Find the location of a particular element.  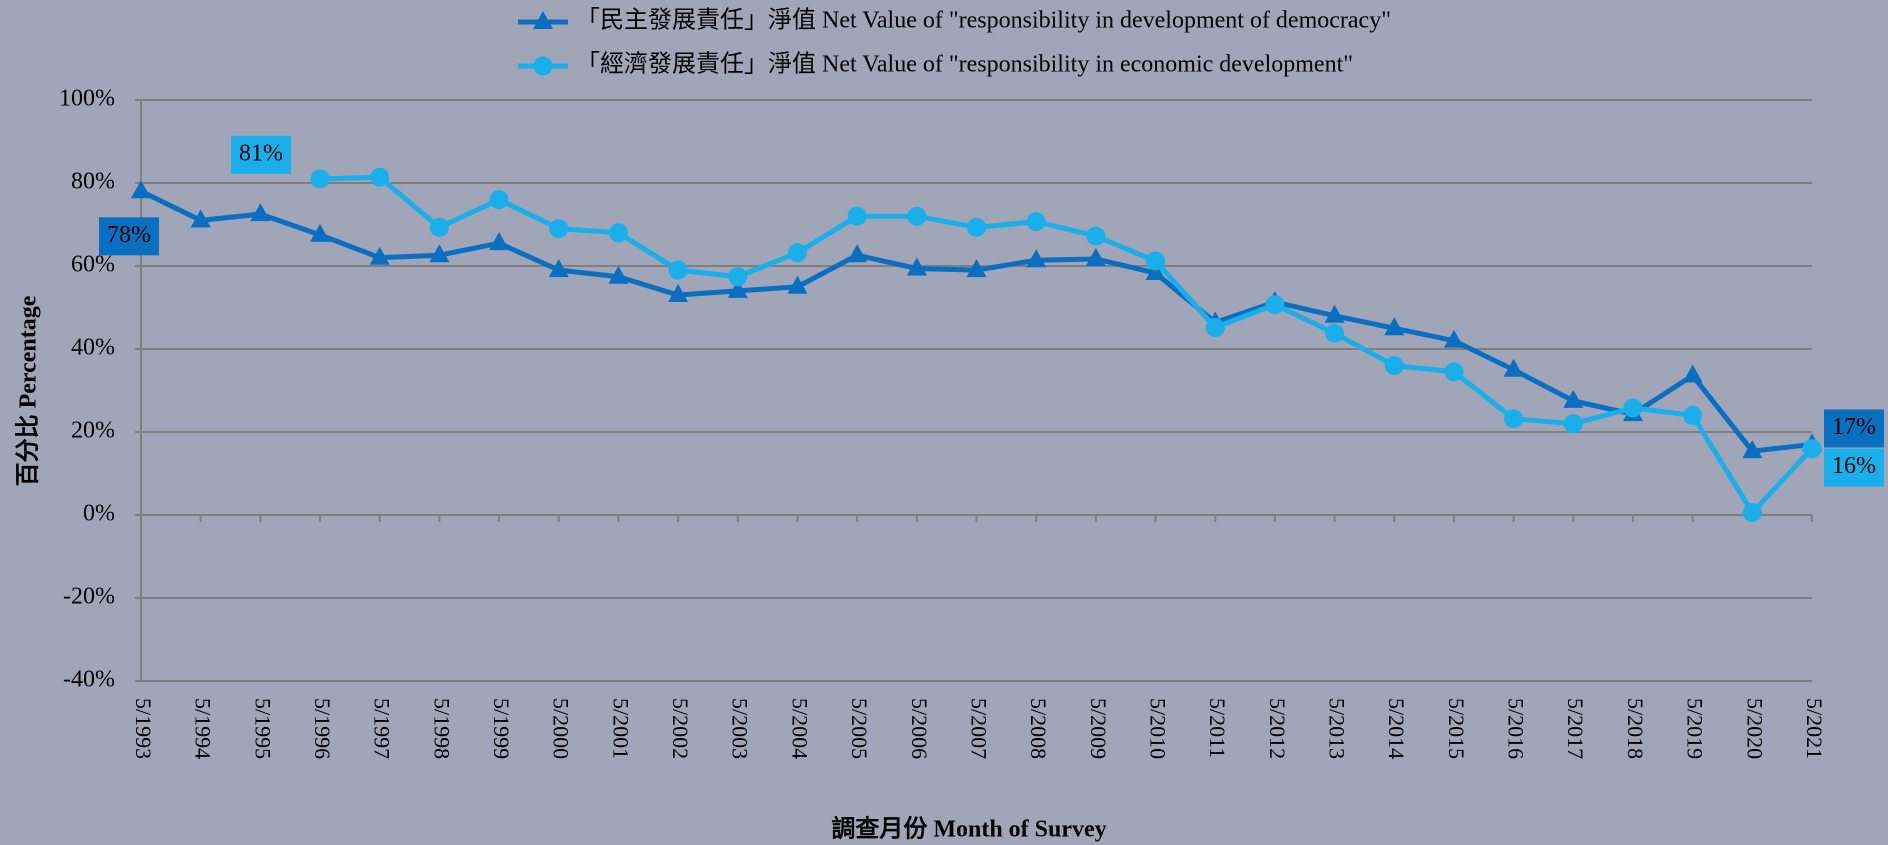

y-tick-label: 40% is located at coordinates (93, 348).